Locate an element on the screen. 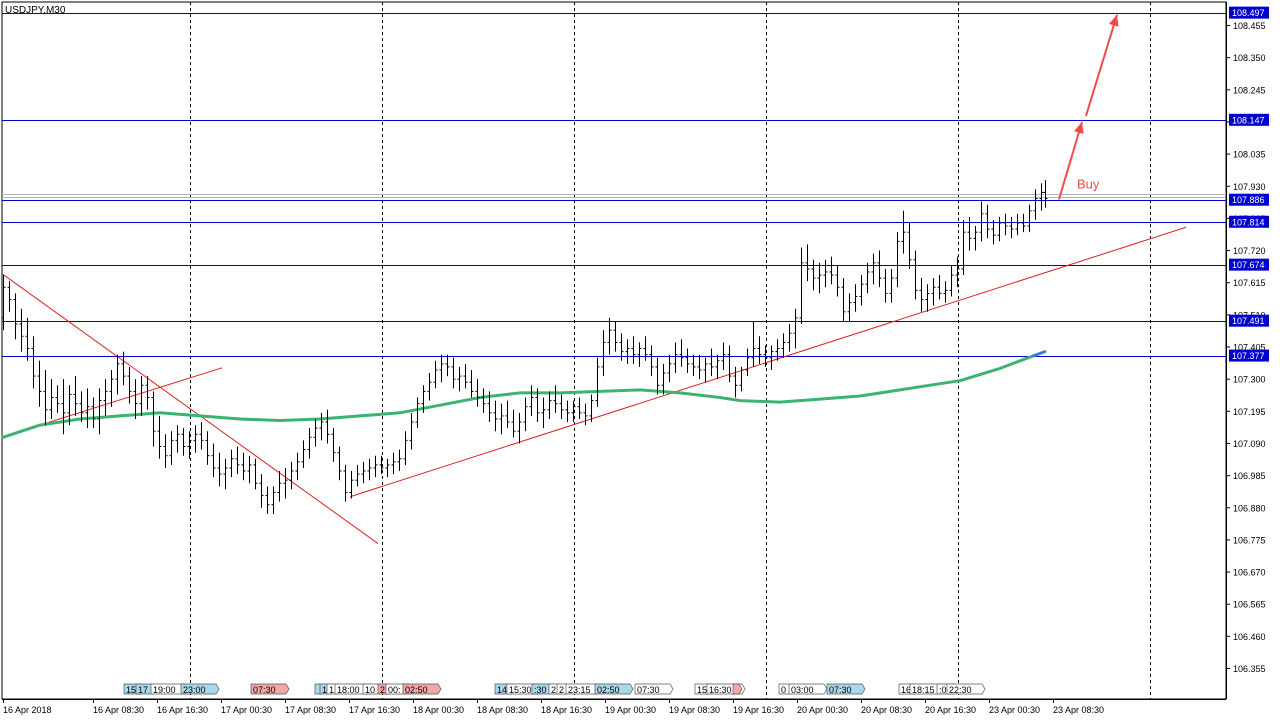 The width and height of the screenshot is (1280, 725). level-price-tag: 107.674 is located at coordinates (1249, 264).